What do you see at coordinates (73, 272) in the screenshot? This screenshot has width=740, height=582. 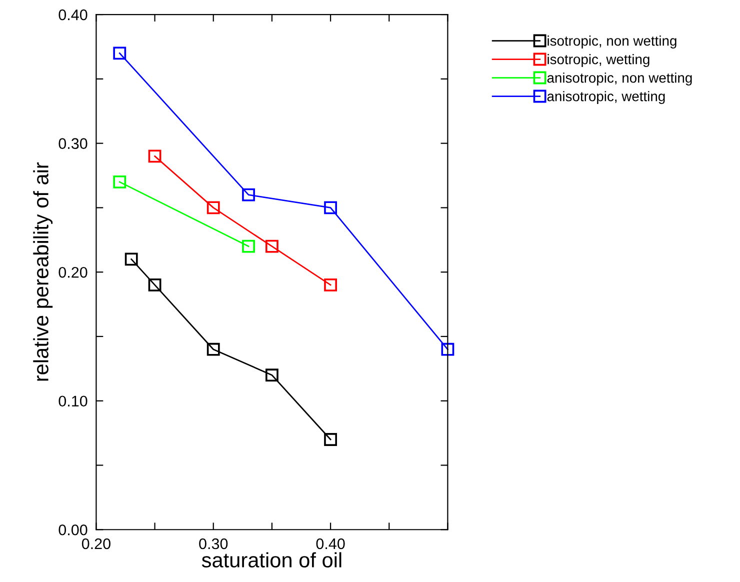 I see `y-tick-label: 0.20` at bounding box center [73, 272].